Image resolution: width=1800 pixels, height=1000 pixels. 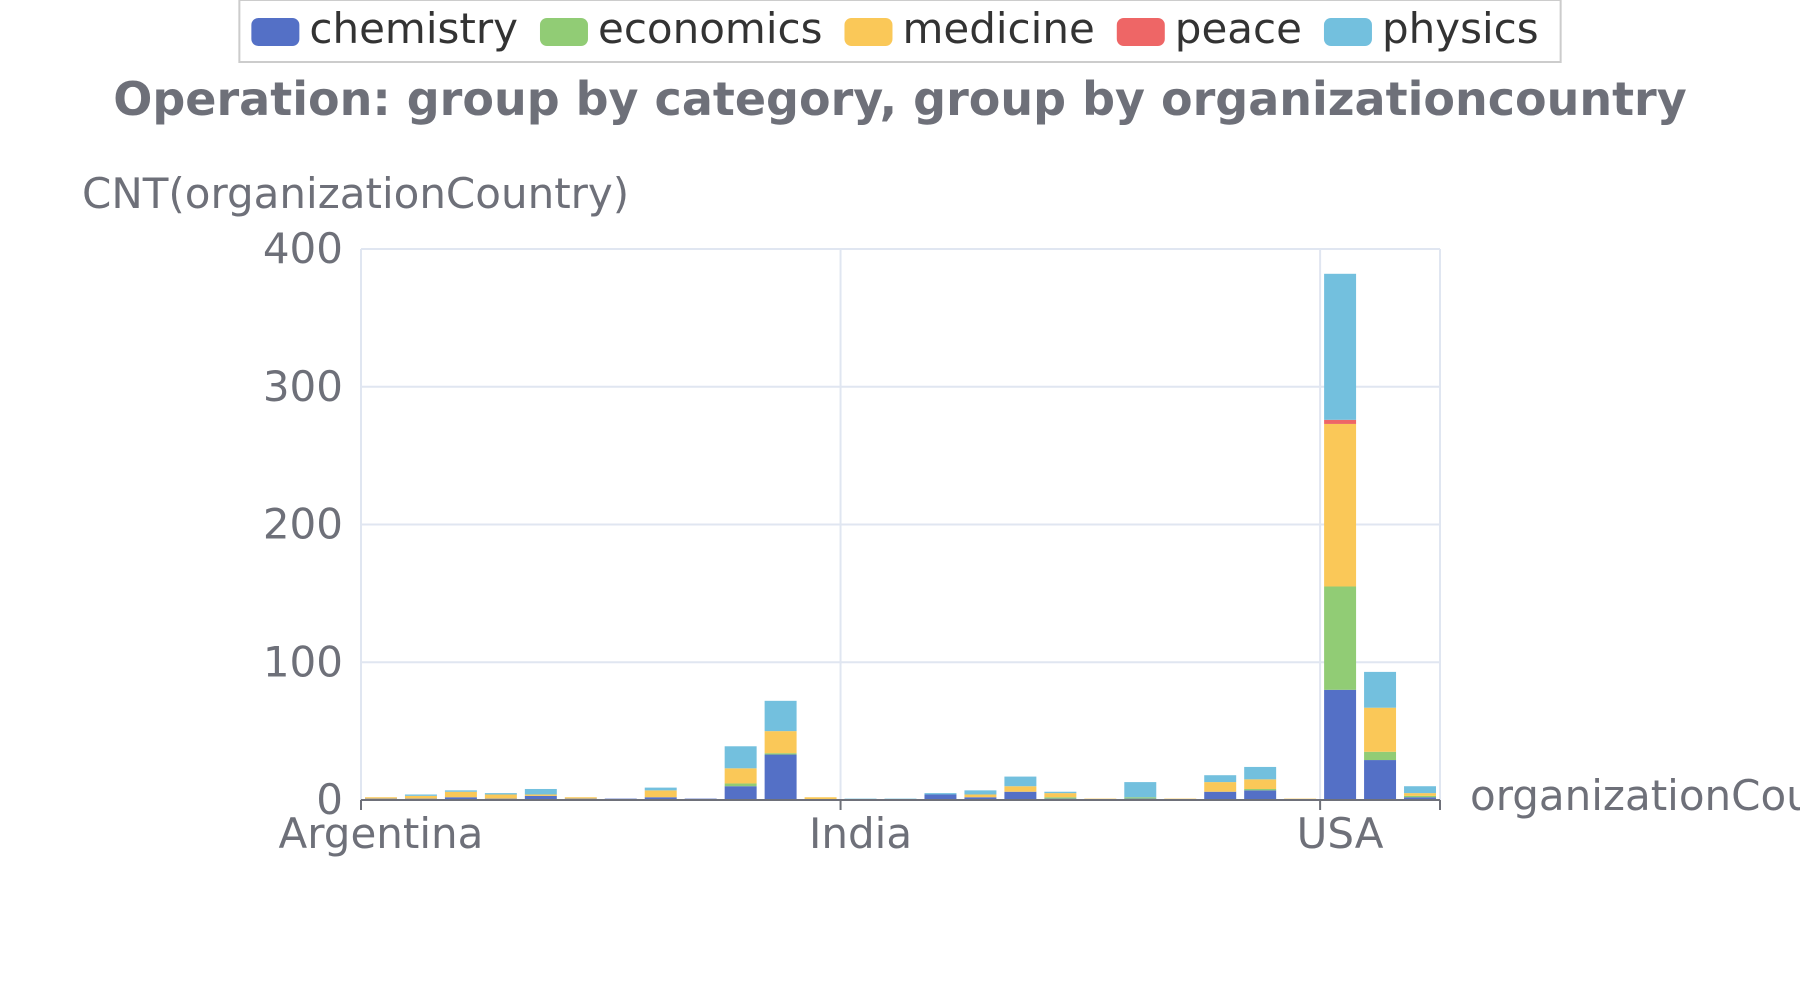 I want to click on y-tick-label: 400, so click(x=303, y=248).